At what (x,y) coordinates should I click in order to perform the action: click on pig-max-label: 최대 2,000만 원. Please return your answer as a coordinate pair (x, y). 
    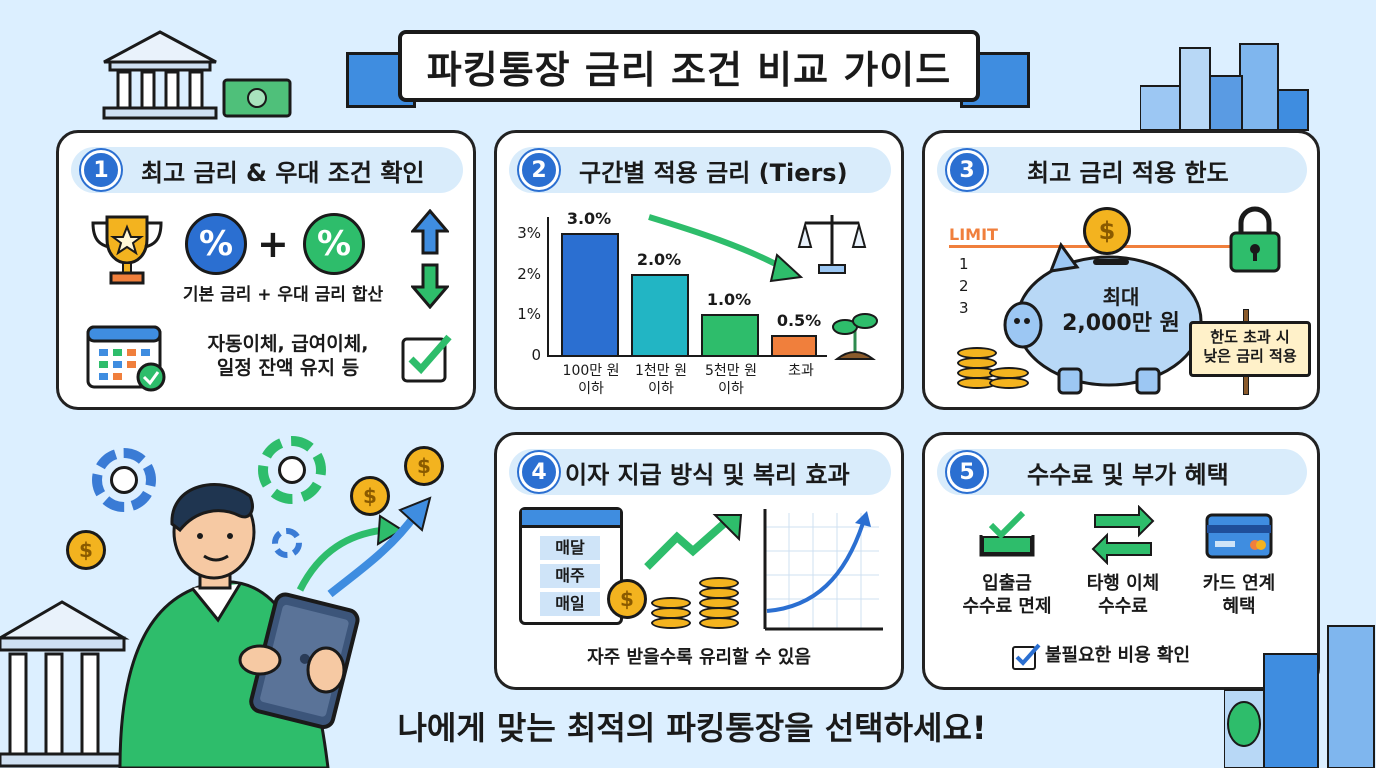
    Looking at the image, I should click on (1121, 310).